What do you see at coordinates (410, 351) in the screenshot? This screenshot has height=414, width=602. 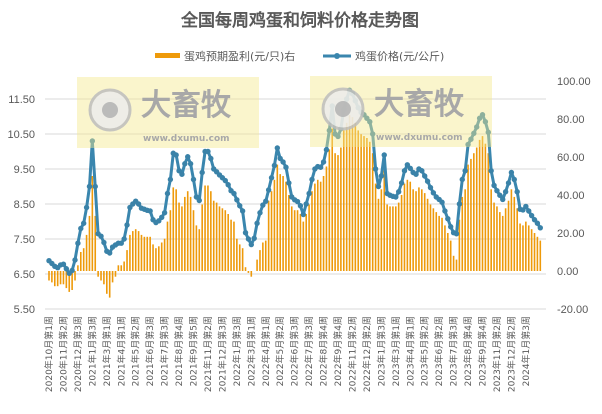 I see `x-tick-label: 2023年4月第1周` at bounding box center [410, 351].